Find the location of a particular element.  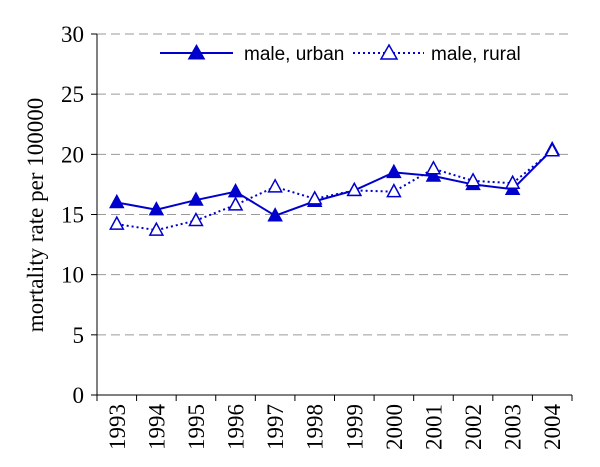

y-tick-label: 15 is located at coordinates (72, 215).